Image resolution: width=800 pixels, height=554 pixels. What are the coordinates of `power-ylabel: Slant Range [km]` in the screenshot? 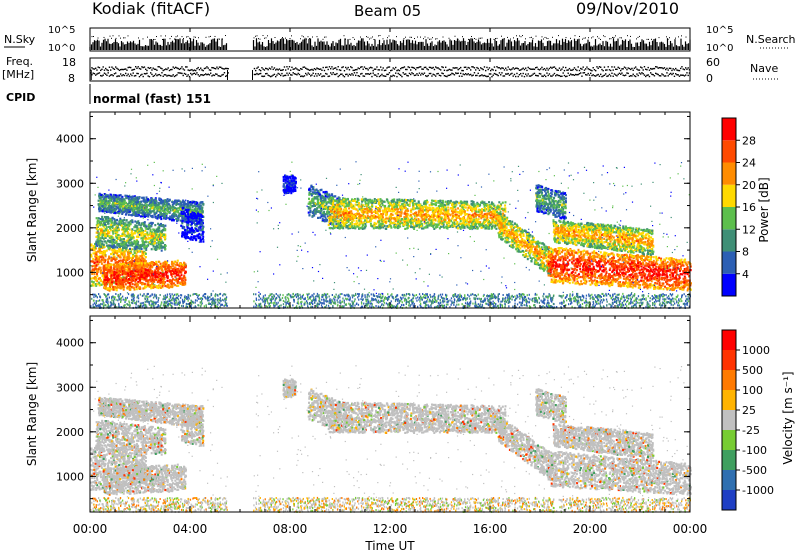 It's located at (32, 210).